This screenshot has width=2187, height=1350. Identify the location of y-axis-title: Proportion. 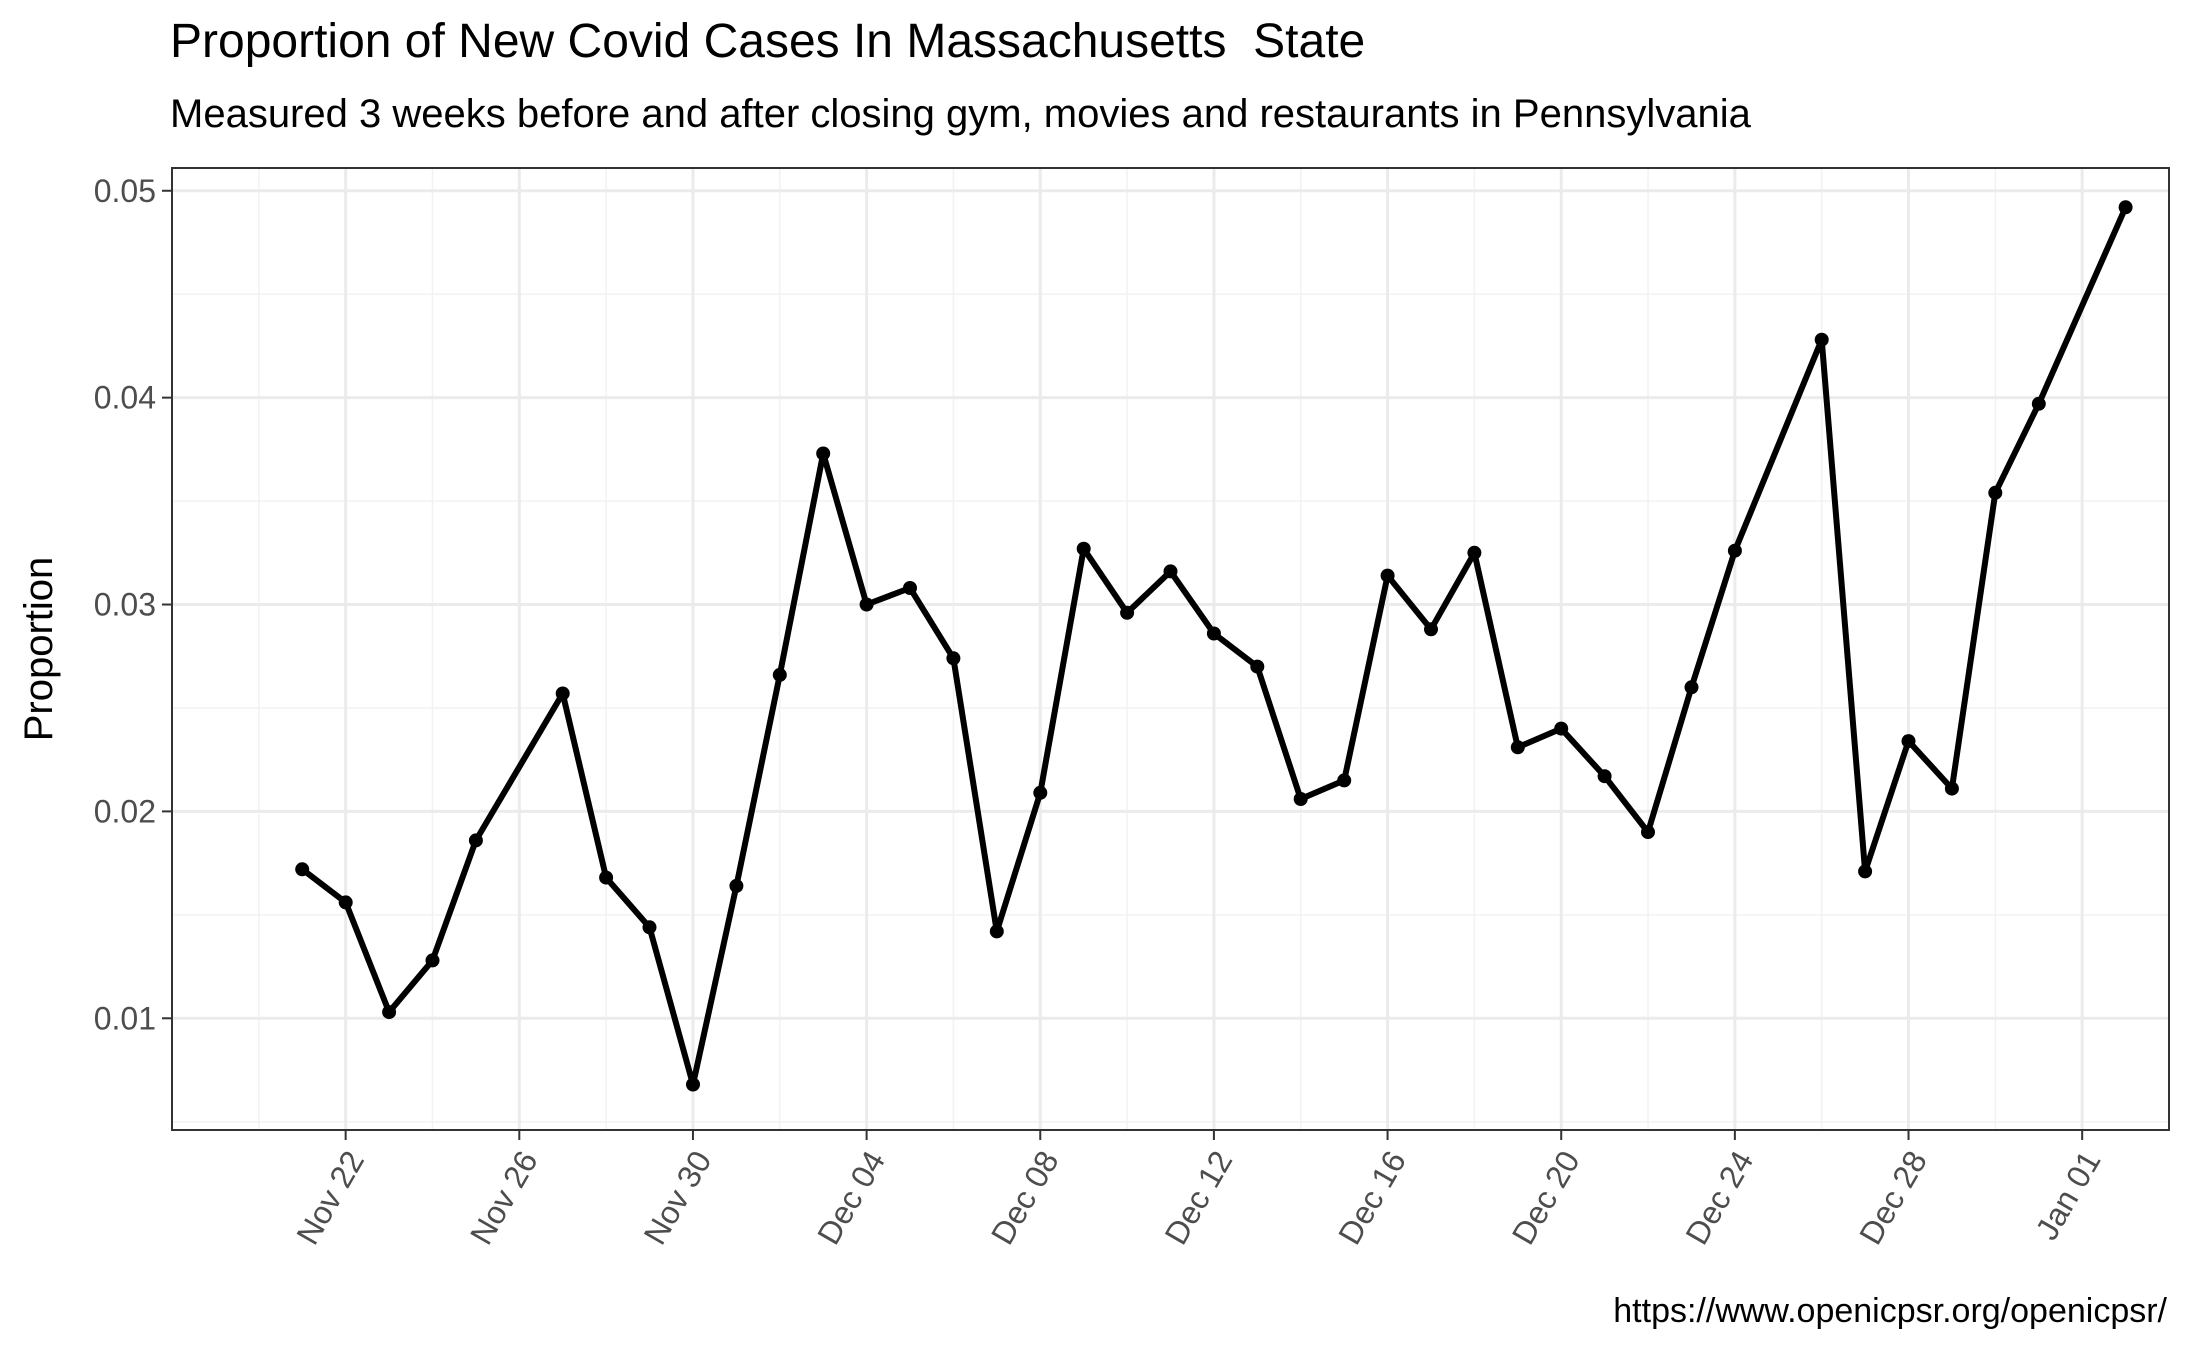
(39, 649).